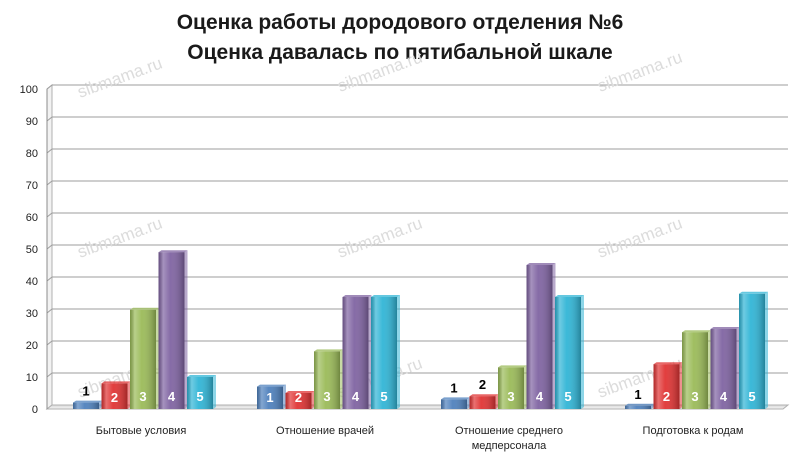 The image size is (800, 470). I want to click on y-tick-label: 30, so click(32, 314).